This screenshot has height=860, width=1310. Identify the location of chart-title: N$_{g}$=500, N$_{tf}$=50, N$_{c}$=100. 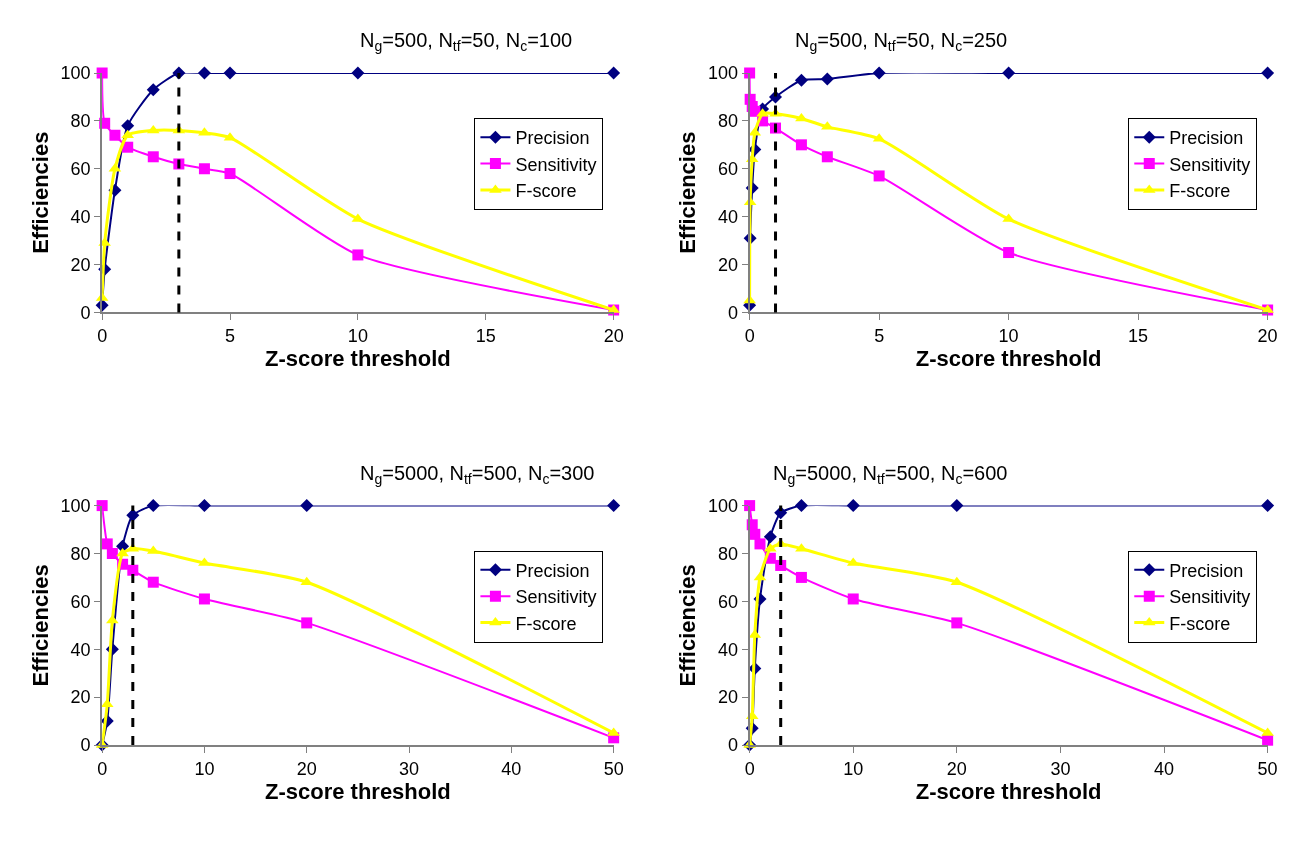
(466, 42).